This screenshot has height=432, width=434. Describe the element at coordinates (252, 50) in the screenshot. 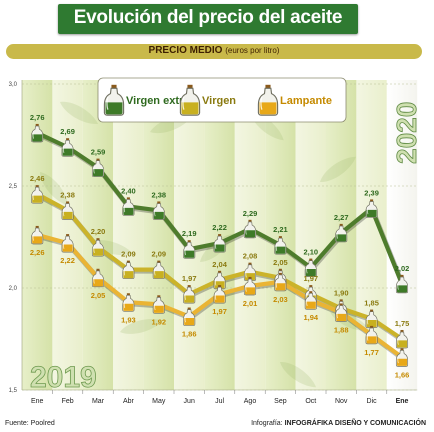

I see `subtitle-unit: (euros por litro)` at that location.